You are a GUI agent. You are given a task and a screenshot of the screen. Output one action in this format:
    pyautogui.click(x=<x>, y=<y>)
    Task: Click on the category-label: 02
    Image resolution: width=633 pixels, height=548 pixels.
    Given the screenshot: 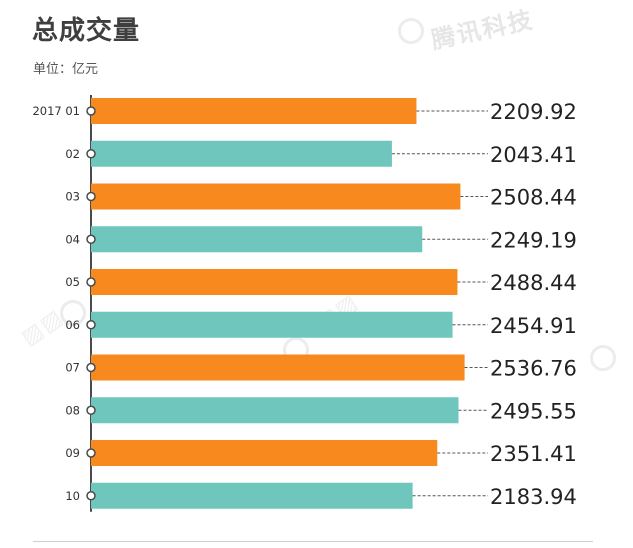 What is the action you would take?
    pyautogui.click(x=72, y=154)
    